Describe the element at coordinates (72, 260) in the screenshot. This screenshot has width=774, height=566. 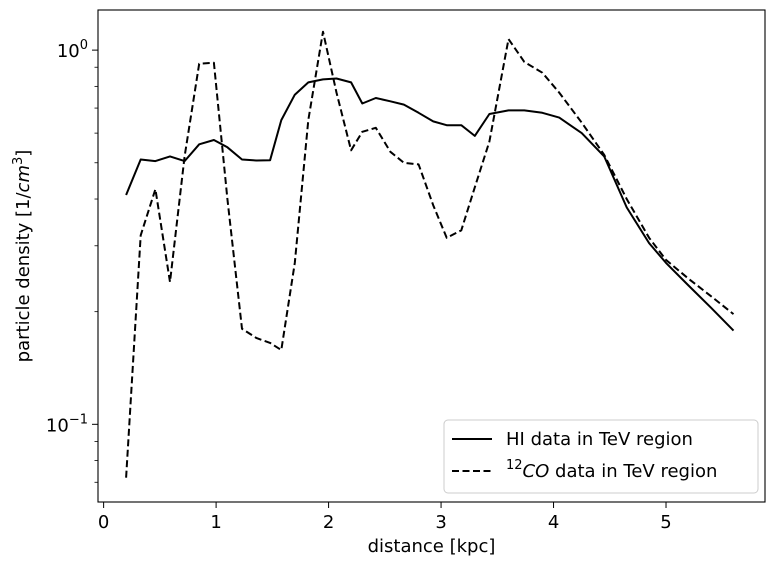
I see `y-axis-ticks: 10⁻¹ 10⁰` at that location.